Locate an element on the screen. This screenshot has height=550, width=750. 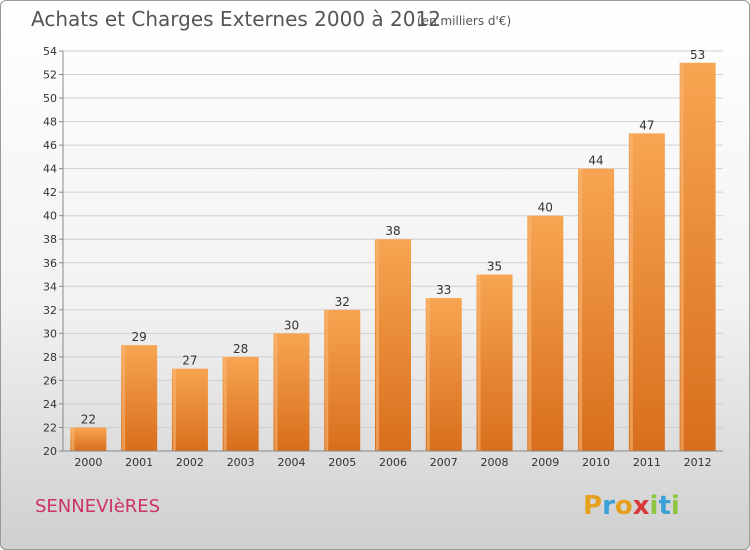
bar-value-label: 32 is located at coordinates (342, 302).